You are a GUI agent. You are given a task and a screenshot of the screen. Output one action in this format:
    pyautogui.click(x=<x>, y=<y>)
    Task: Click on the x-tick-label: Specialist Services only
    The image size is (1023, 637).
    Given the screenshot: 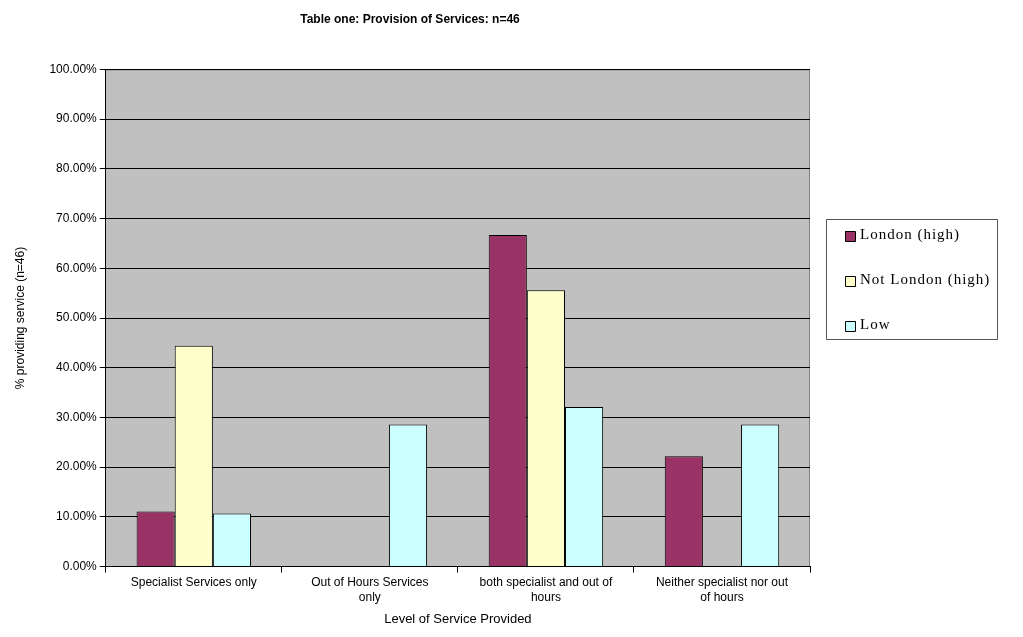 What is the action you would take?
    pyautogui.click(x=193, y=582)
    